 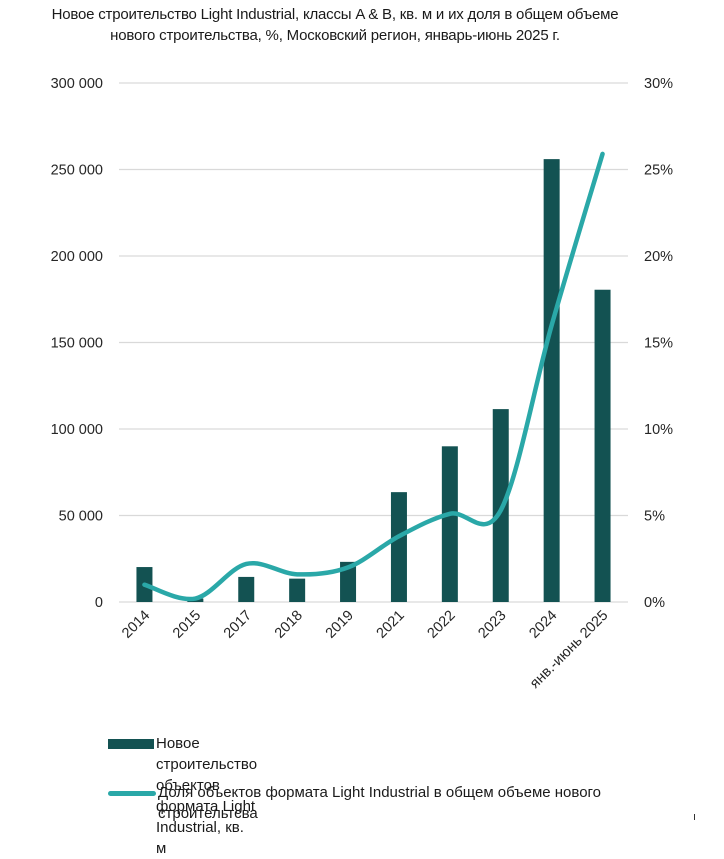 What do you see at coordinates (552, 380) in the screenshot?
I see `bar-2024` at bounding box center [552, 380].